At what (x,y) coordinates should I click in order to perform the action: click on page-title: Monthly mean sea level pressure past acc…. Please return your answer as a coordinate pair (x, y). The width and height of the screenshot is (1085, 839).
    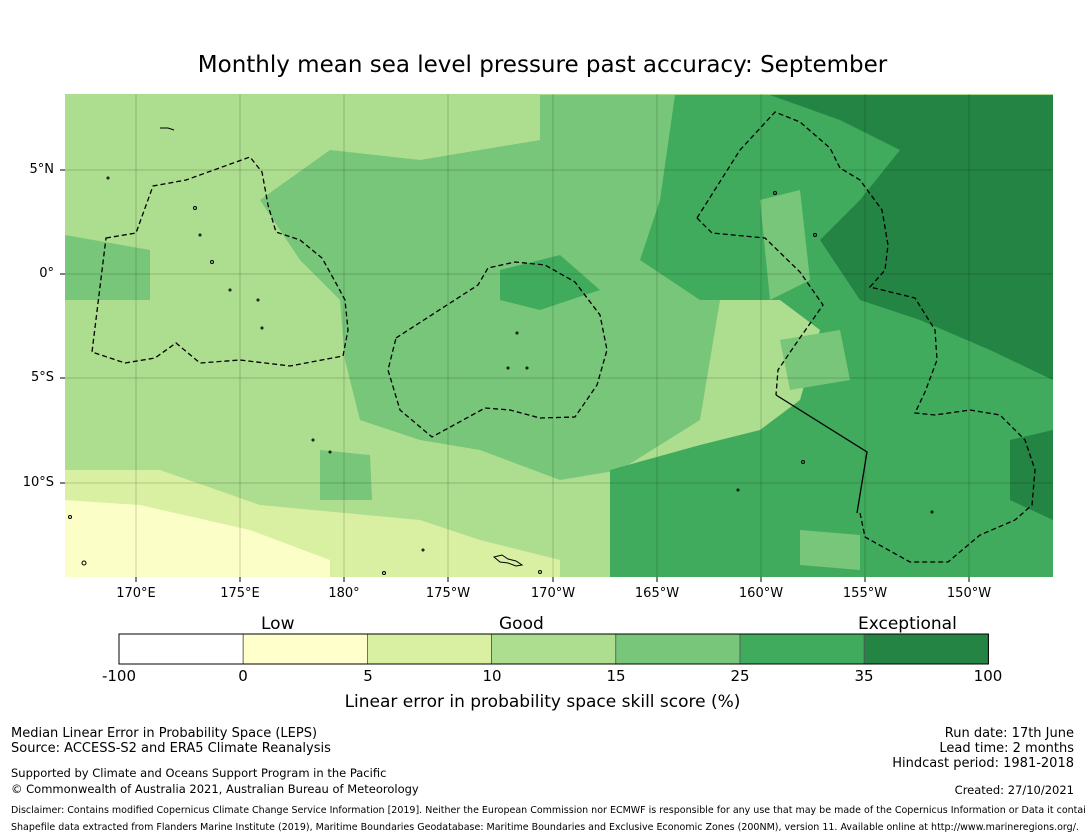
    Looking at the image, I should click on (542, 65).